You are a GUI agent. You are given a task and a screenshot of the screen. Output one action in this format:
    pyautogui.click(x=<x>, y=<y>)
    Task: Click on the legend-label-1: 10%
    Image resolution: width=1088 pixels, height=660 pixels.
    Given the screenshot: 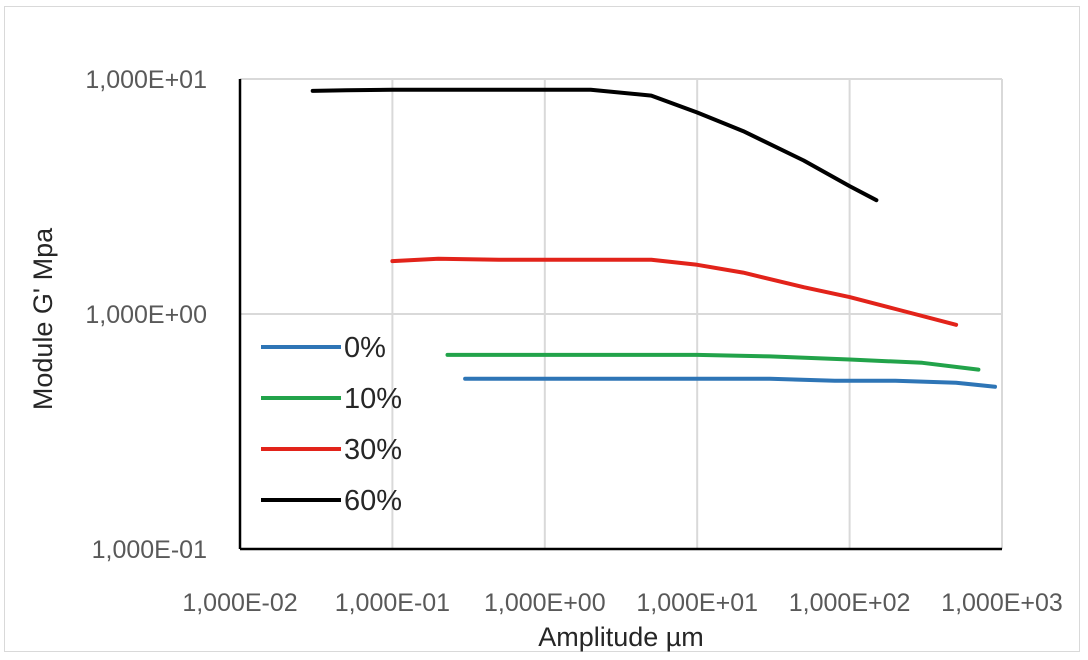 What is the action you would take?
    pyautogui.click(x=373, y=399)
    